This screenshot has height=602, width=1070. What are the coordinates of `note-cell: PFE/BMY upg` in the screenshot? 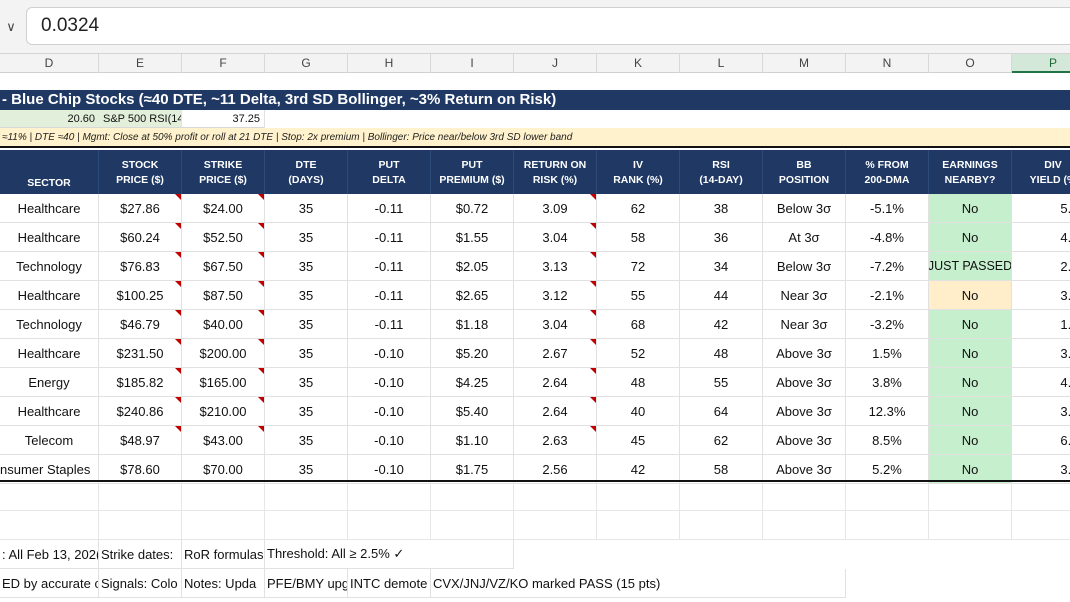 It's located at (306, 583).